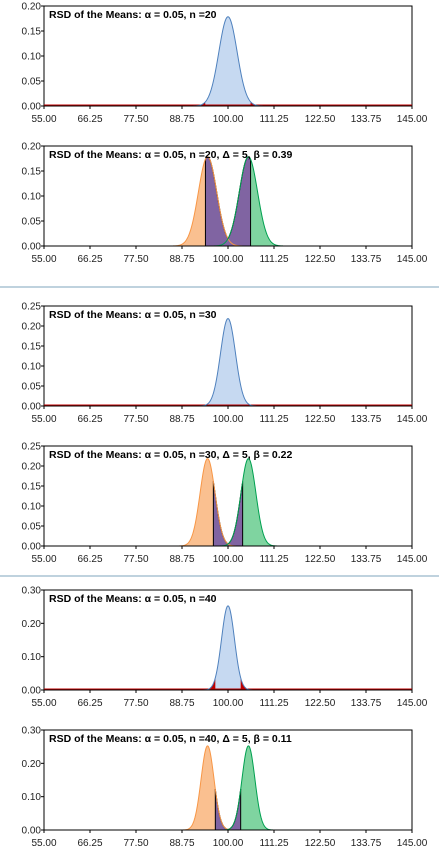 The height and width of the screenshot is (858, 439). What do you see at coordinates (133, 315) in the screenshot?
I see `chart-title: RSD of the Means: α = 0.05, n =30` at bounding box center [133, 315].